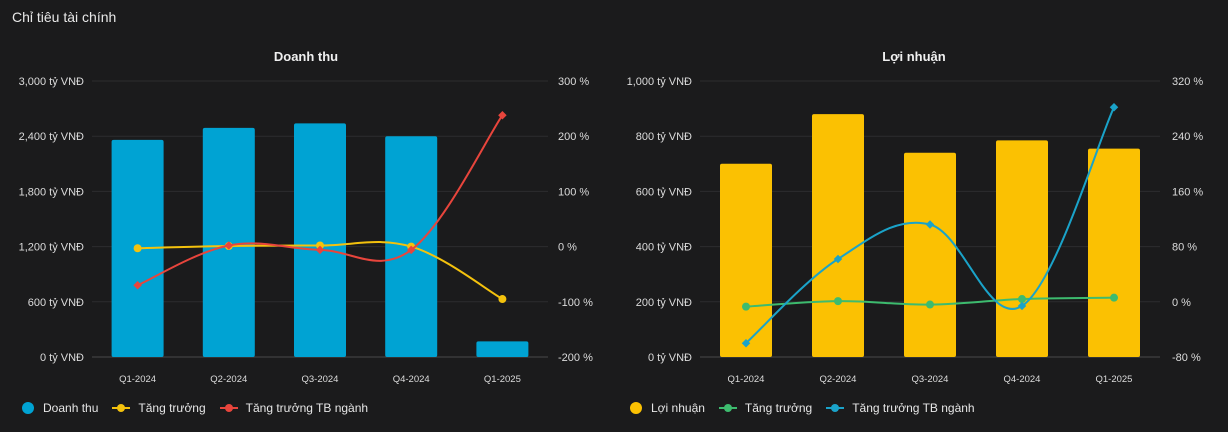  Describe the element at coordinates (137, 379) in the screenshot. I see `revenue-x-tick: Q1-2024` at that location.